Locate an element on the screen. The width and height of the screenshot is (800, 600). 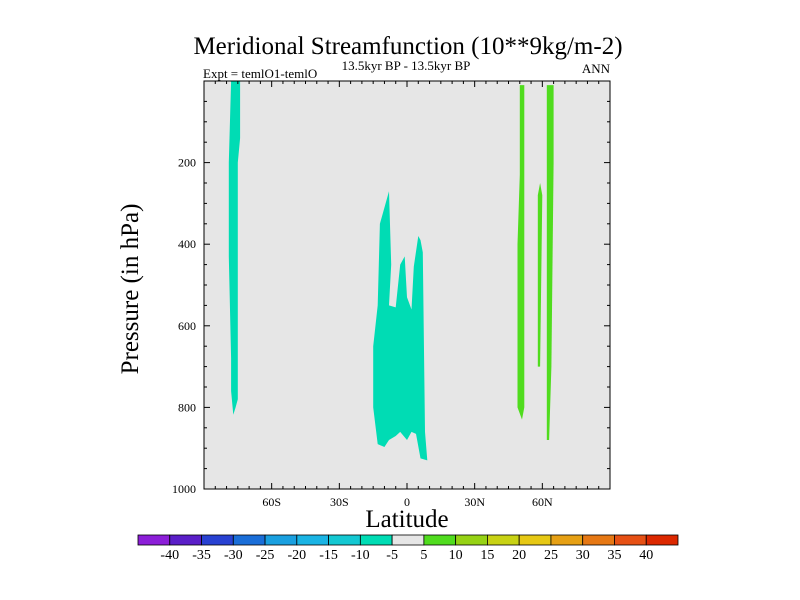
colorbar-label: -5 is located at coordinates (392, 555).